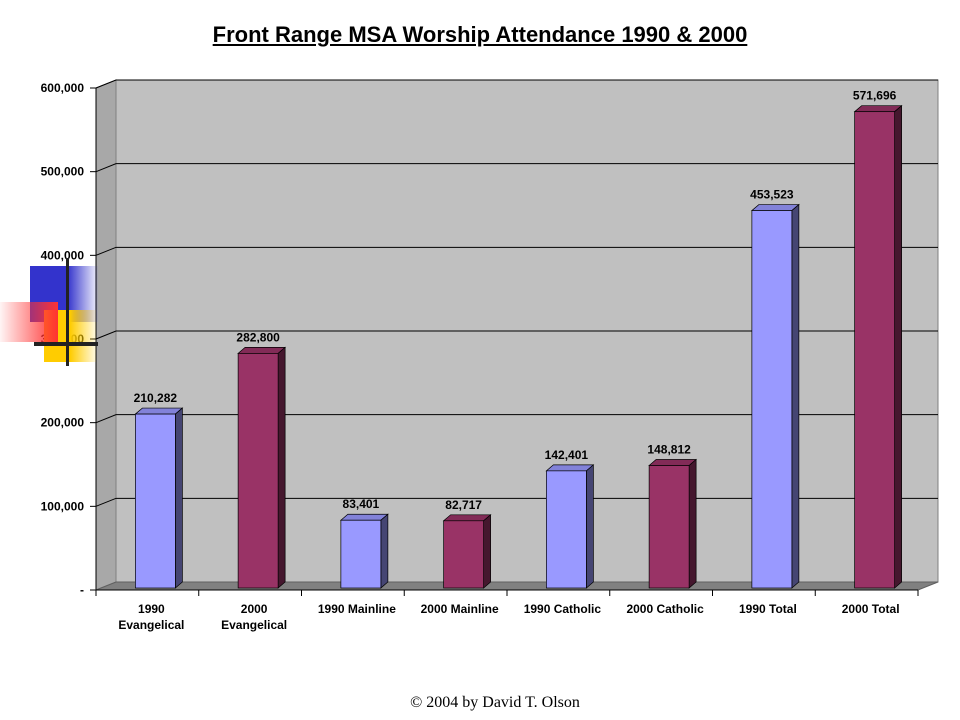  I want to click on data-label: 571,696, so click(875, 96).